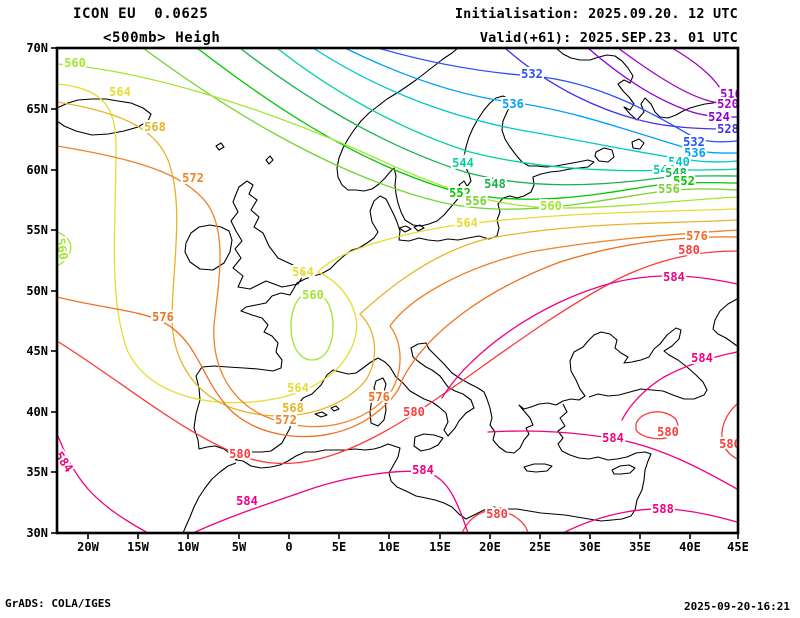 The image size is (800, 618). I want to click on y-tick-label: 70N, so click(37, 48).